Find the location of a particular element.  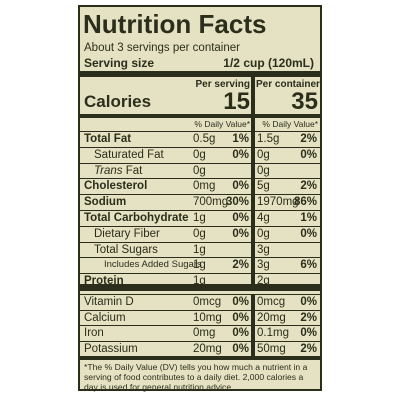

amount: 1.5g is located at coordinates (268, 139).